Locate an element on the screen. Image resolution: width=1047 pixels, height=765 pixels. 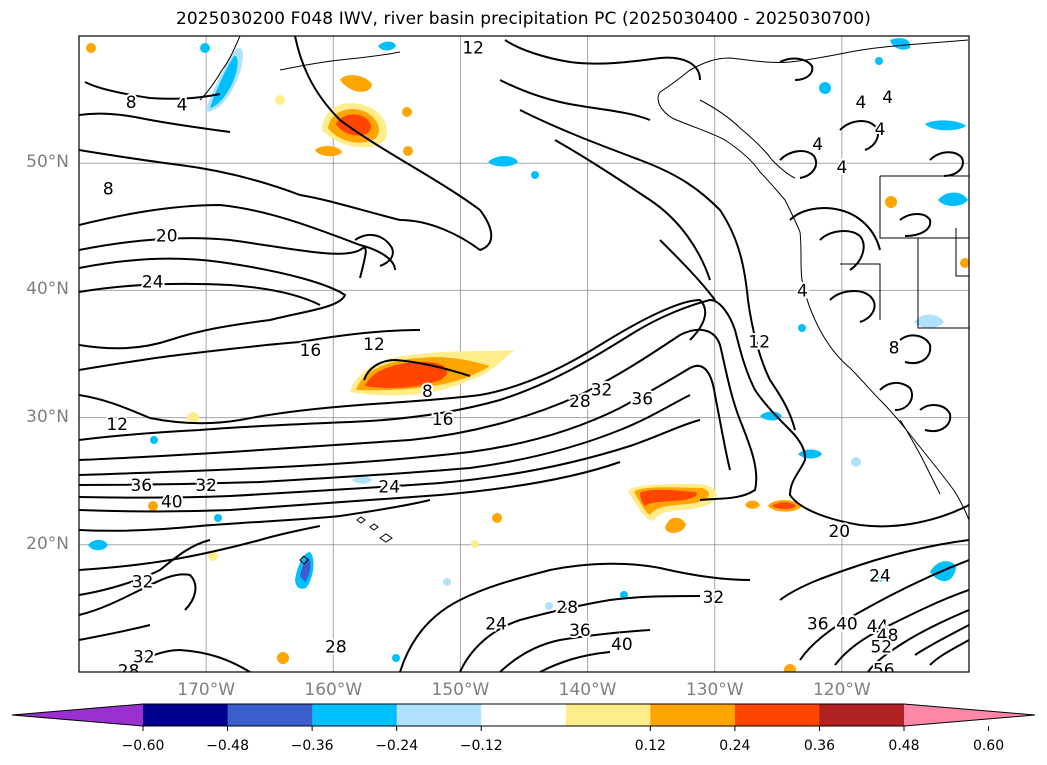
longitude-label: 150°W is located at coordinates (460, 690).